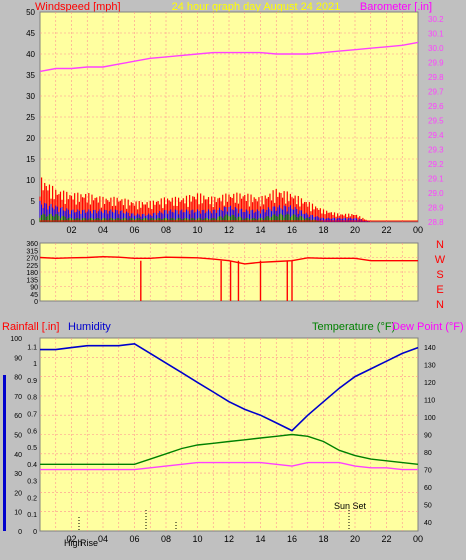 The height and width of the screenshot is (560, 466). What do you see at coordinates (18, 455) in the screenshot?
I see `humidity-tick-label: 40` at bounding box center [18, 455].